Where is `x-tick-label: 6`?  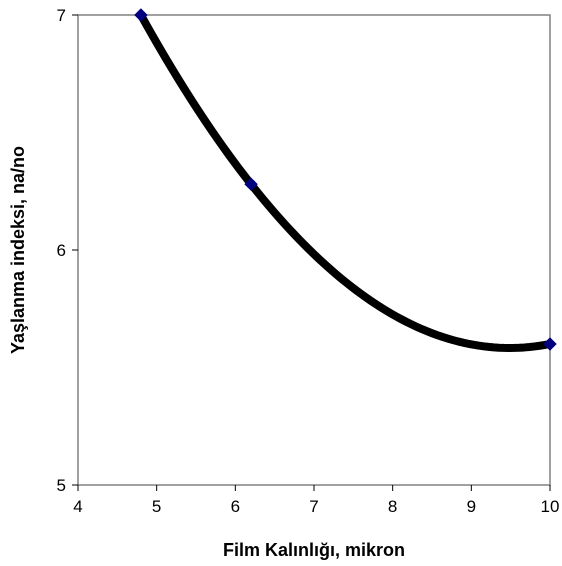 x-tick-label: 6 is located at coordinates (235, 506).